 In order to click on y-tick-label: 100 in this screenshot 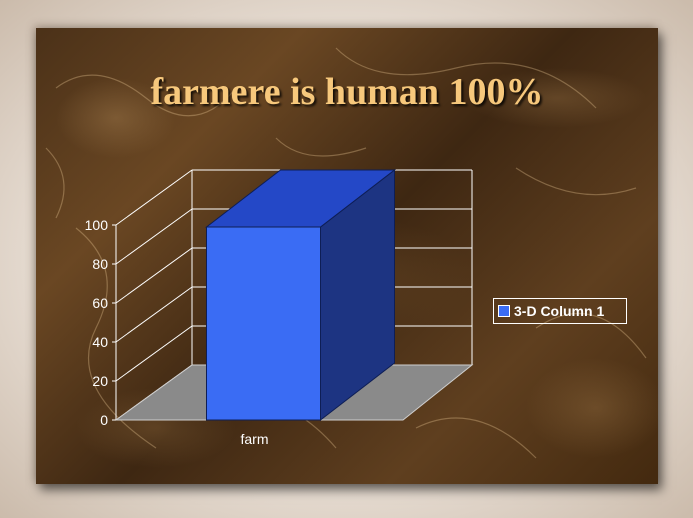, I will do `click(97, 225)`.